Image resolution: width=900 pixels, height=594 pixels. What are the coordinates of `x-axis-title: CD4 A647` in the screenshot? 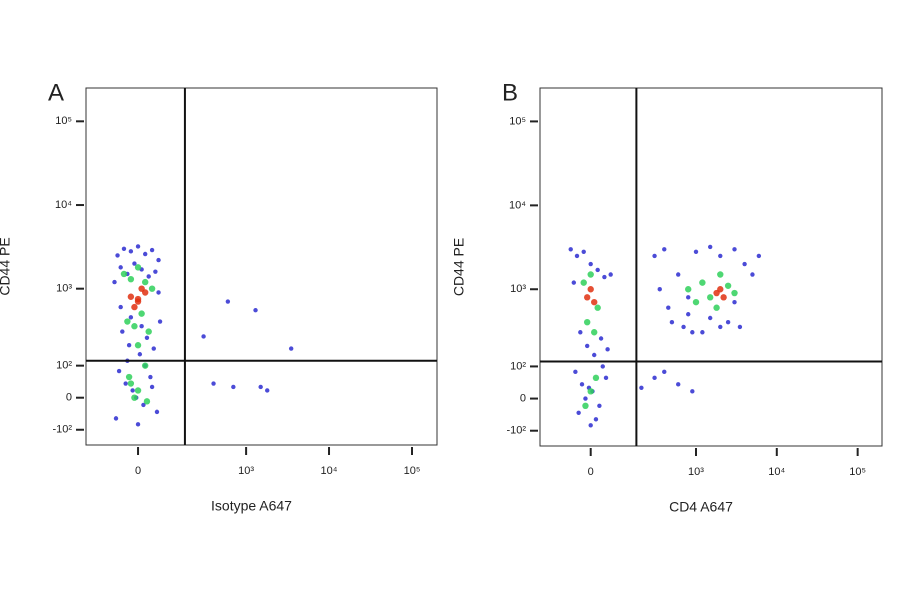 It's located at (701, 507).